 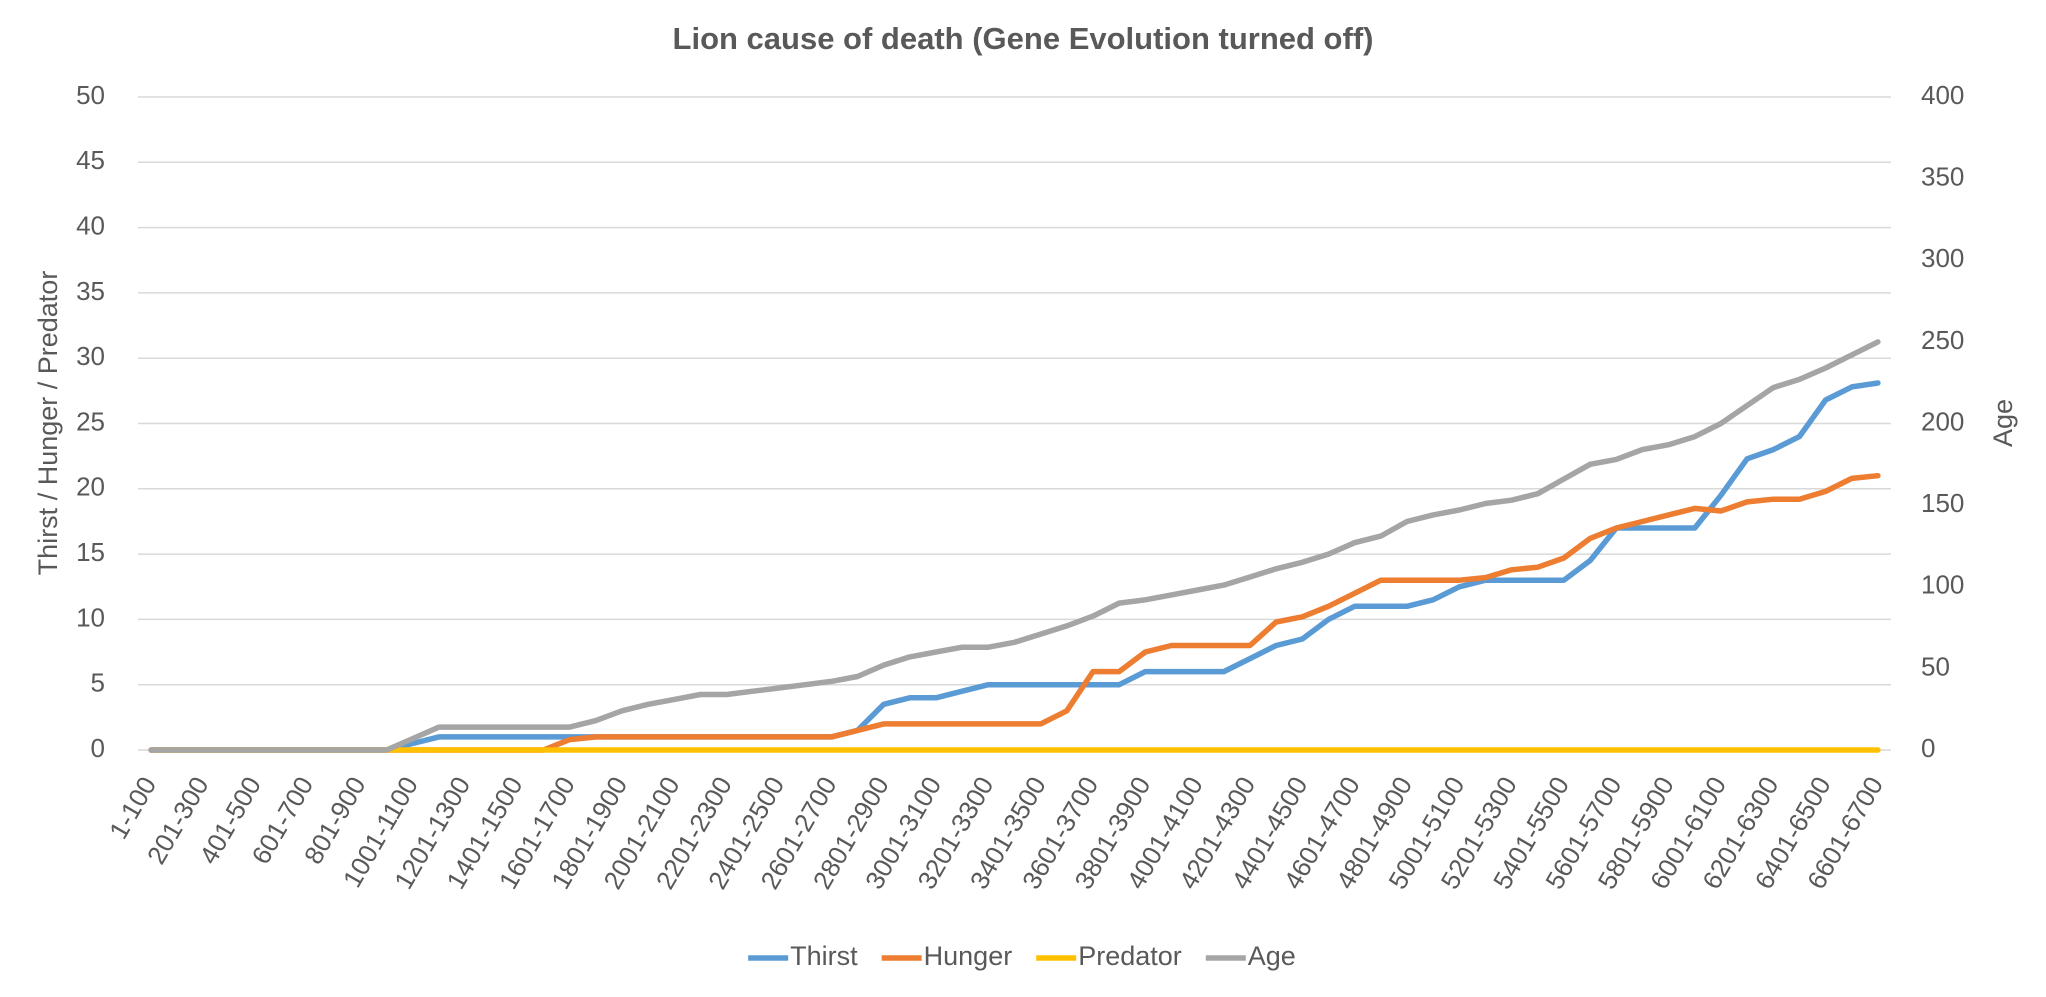 What do you see at coordinates (968, 956) in the screenshot?
I see `legend-label: Hunger` at bounding box center [968, 956].